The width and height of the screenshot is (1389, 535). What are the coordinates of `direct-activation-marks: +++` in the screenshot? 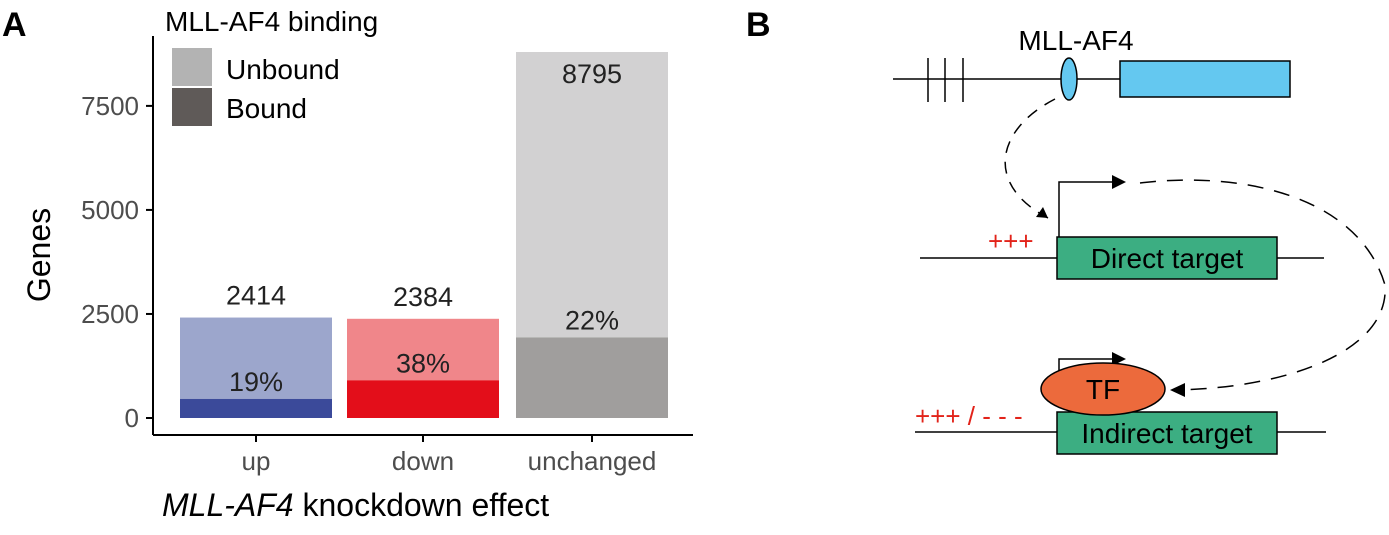 It's located at (1011, 241).